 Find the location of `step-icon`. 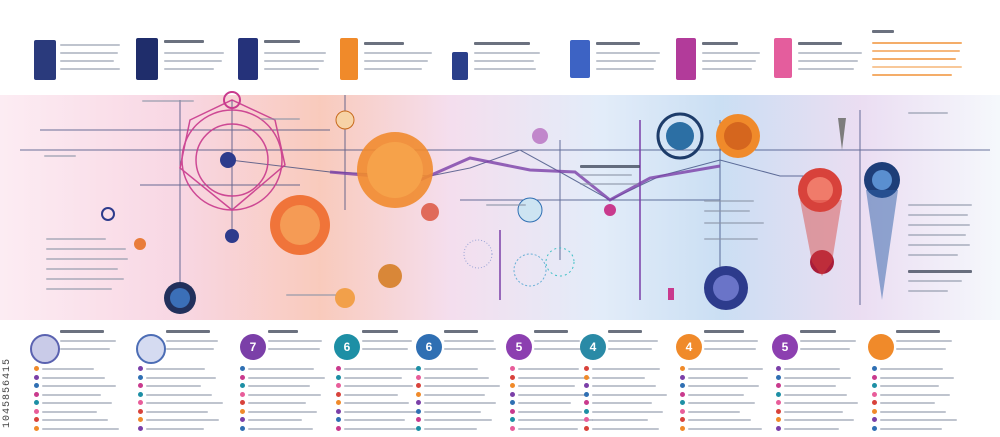

step-icon is located at coordinates (151, 349).